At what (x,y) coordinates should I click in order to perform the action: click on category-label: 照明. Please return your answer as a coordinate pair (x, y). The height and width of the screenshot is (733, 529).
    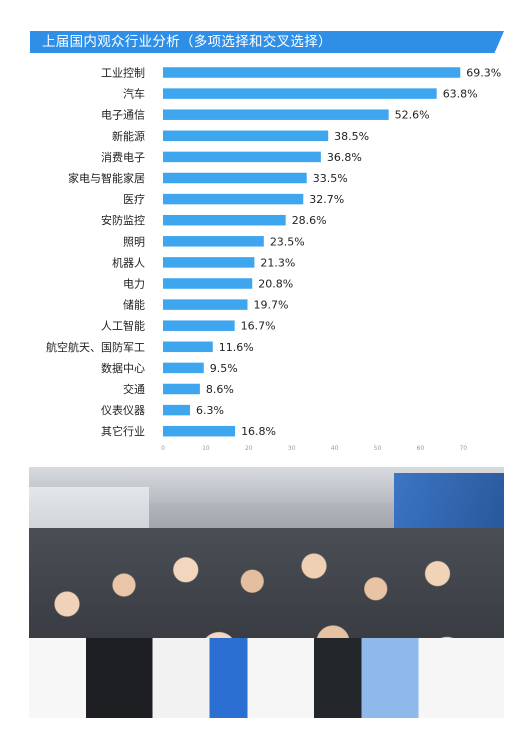
    Looking at the image, I should click on (134, 241).